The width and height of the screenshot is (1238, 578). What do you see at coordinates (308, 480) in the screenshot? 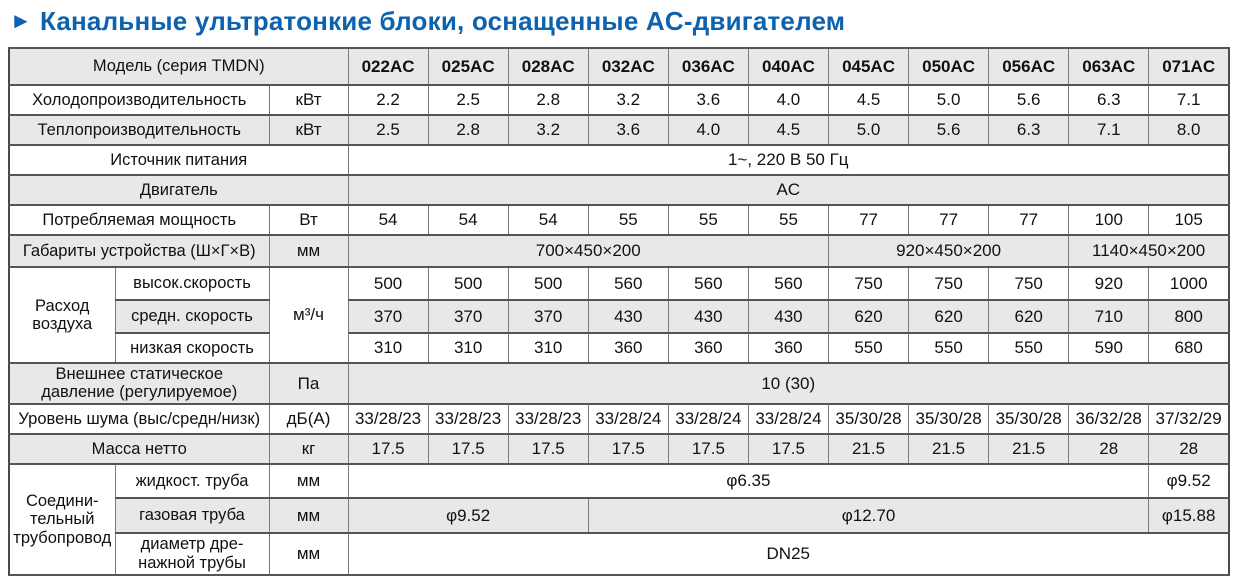
I see `liquid-pipe-unit: мм` at bounding box center [308, 480].